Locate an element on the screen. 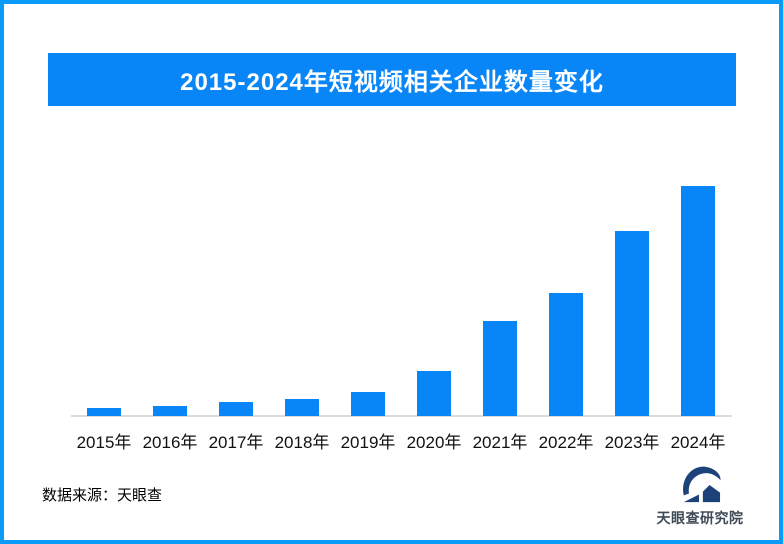  bar-2021年 is located at coordinates (500, 368).